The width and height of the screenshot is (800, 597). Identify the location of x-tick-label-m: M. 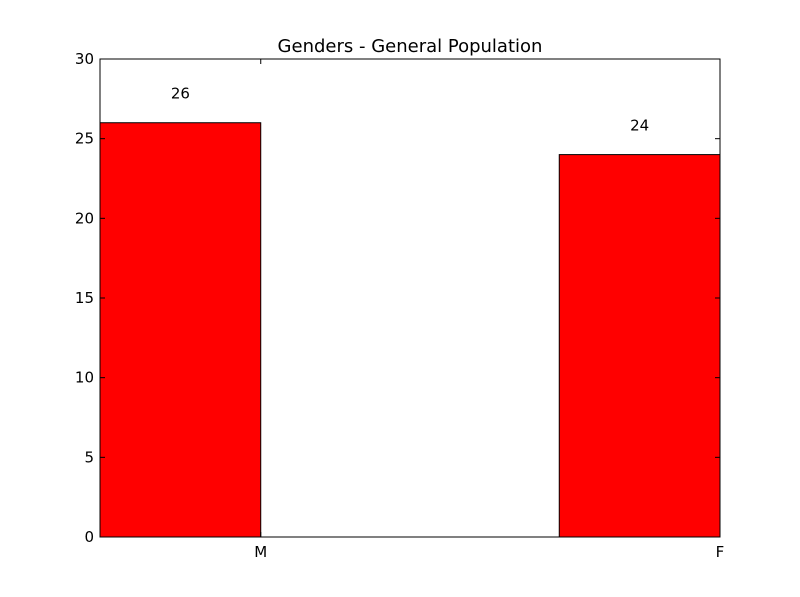
(260, 552).